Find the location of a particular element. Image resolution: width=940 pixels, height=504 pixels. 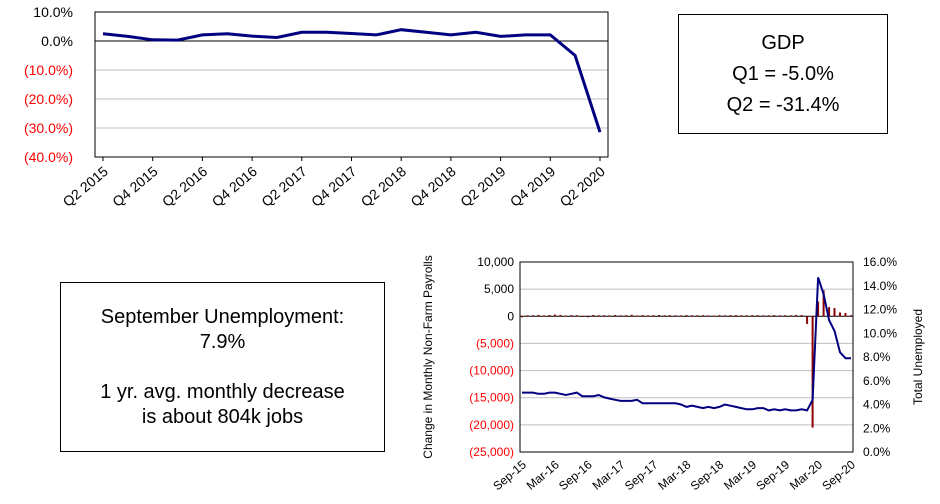

payrolls-y-tick-label: (15,000) is located at coordinates (491, 398).